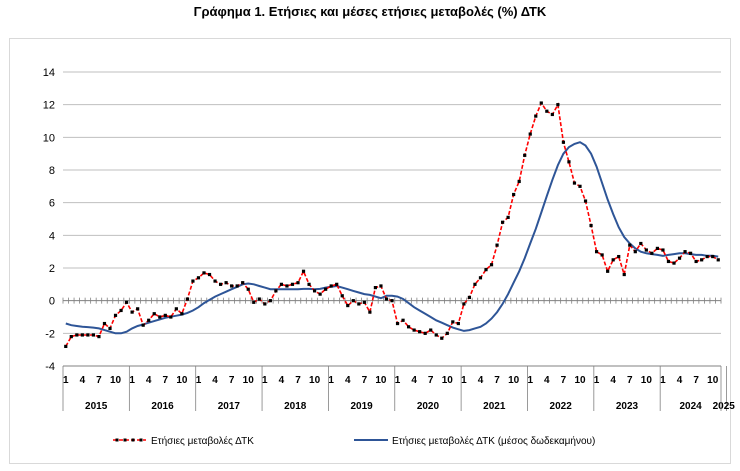 The height and width of the screenshot is (471, 740). I want to click on y-tick-label: 6, so click(52, 204).